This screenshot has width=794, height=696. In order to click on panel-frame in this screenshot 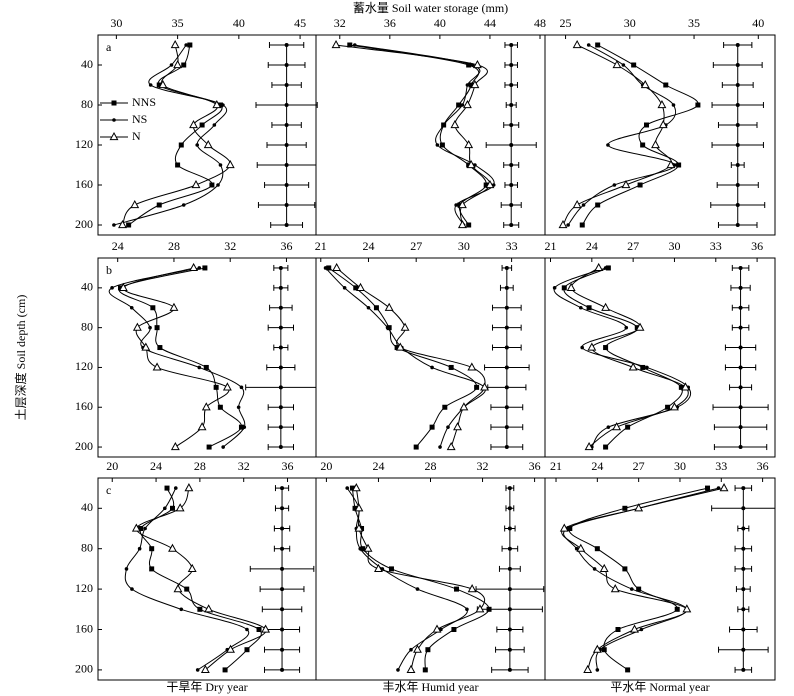, I will do `click(660, 357)`.